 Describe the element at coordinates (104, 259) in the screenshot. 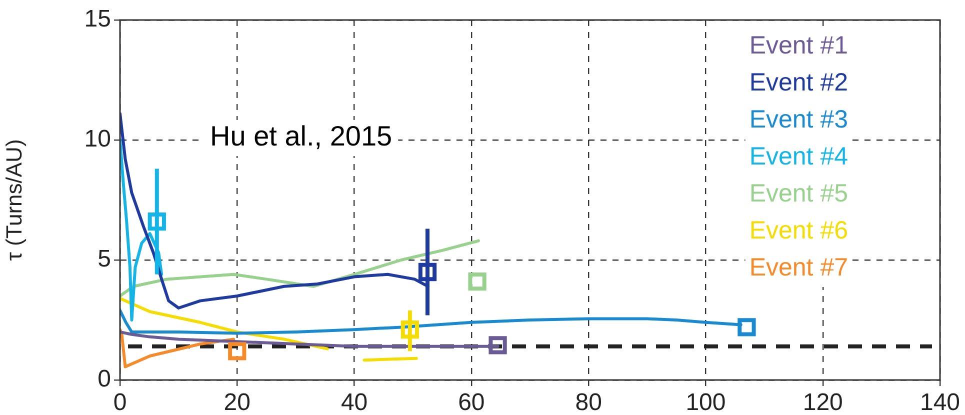

I see `y-tick-label: 5` at that location.